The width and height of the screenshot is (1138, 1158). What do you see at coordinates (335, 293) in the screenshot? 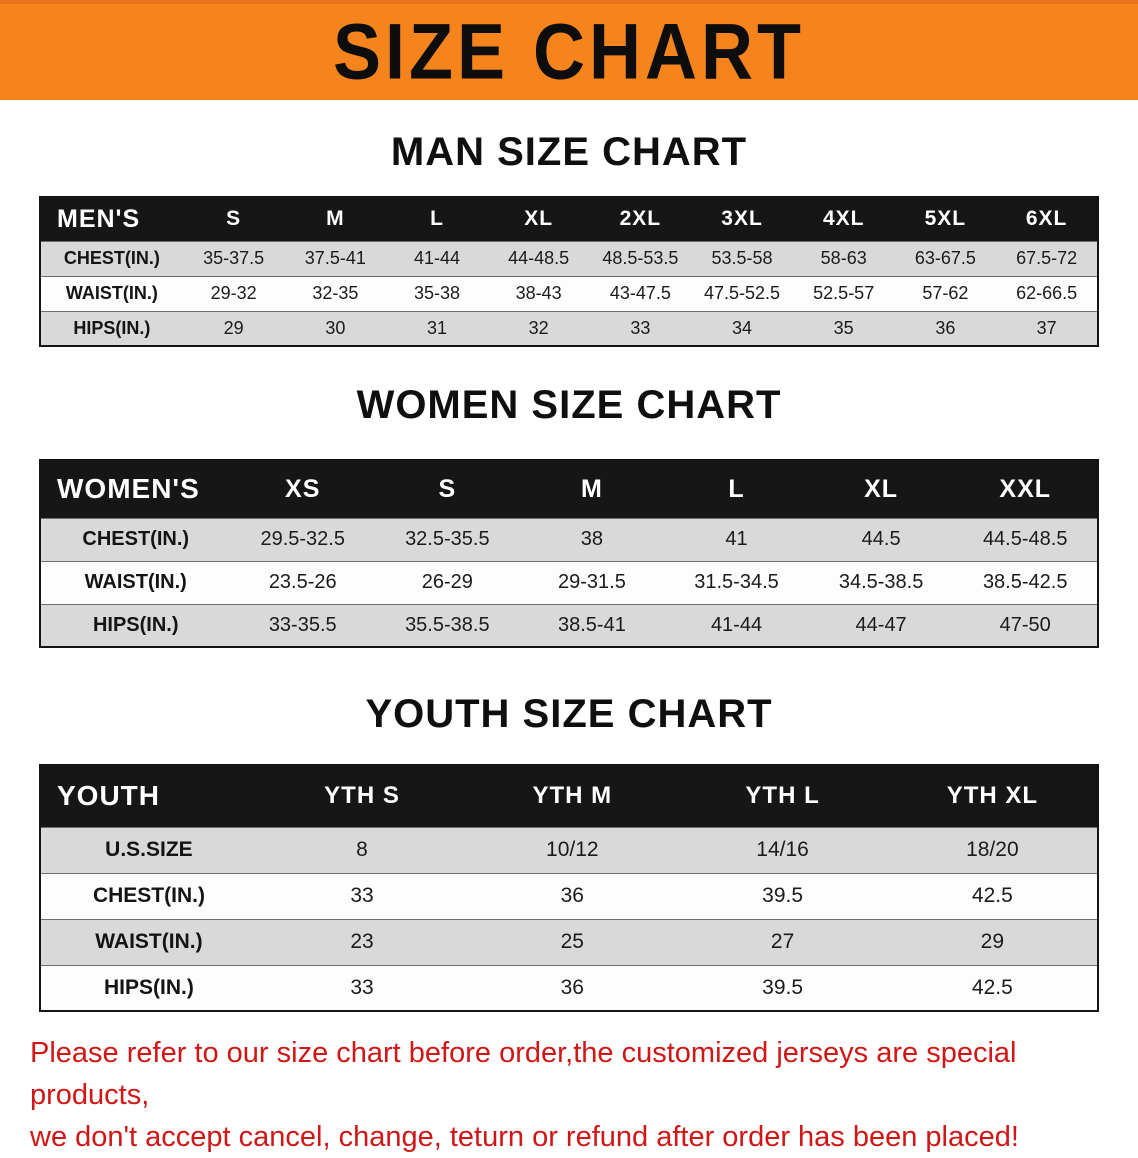
I see `size-value-cell: 32-35` at bounding box center [335, 293].